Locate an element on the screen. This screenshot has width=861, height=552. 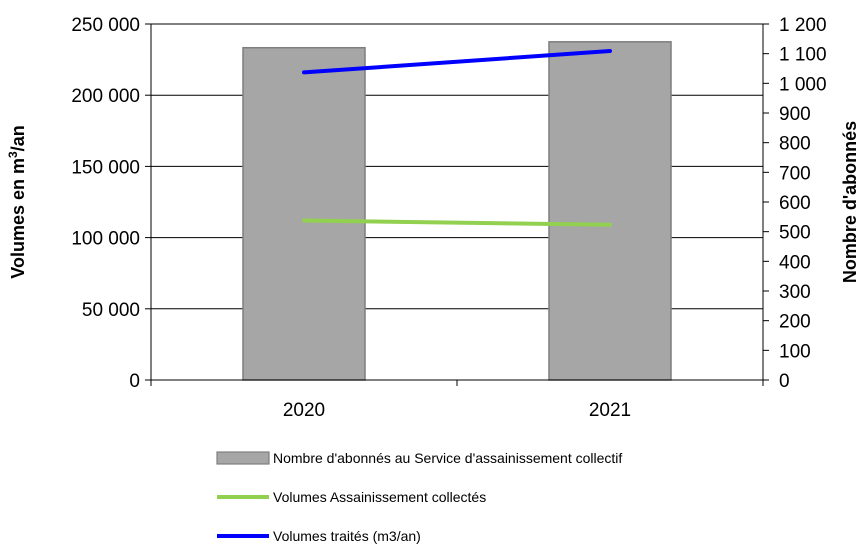
y-axis-left-tick-label: 200 000 is located at coordinates (105, 96).